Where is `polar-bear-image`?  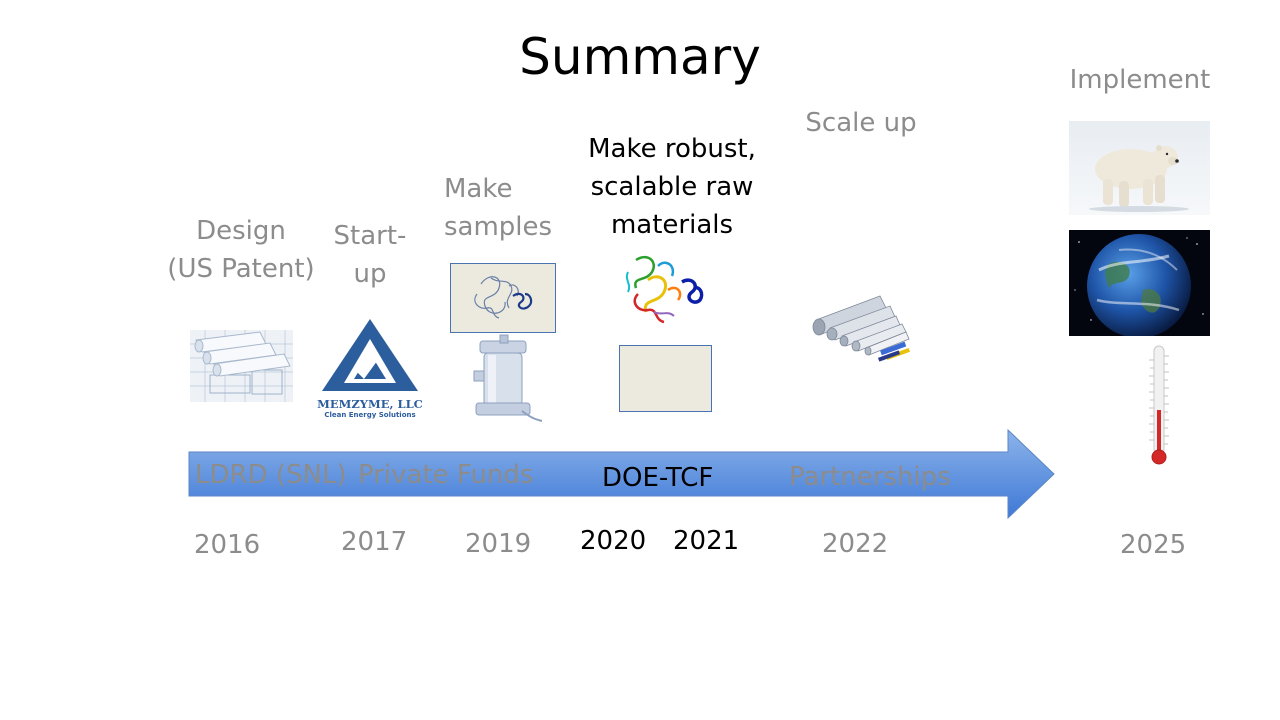
polar-bear-image is located at coordinates (1139, 168).